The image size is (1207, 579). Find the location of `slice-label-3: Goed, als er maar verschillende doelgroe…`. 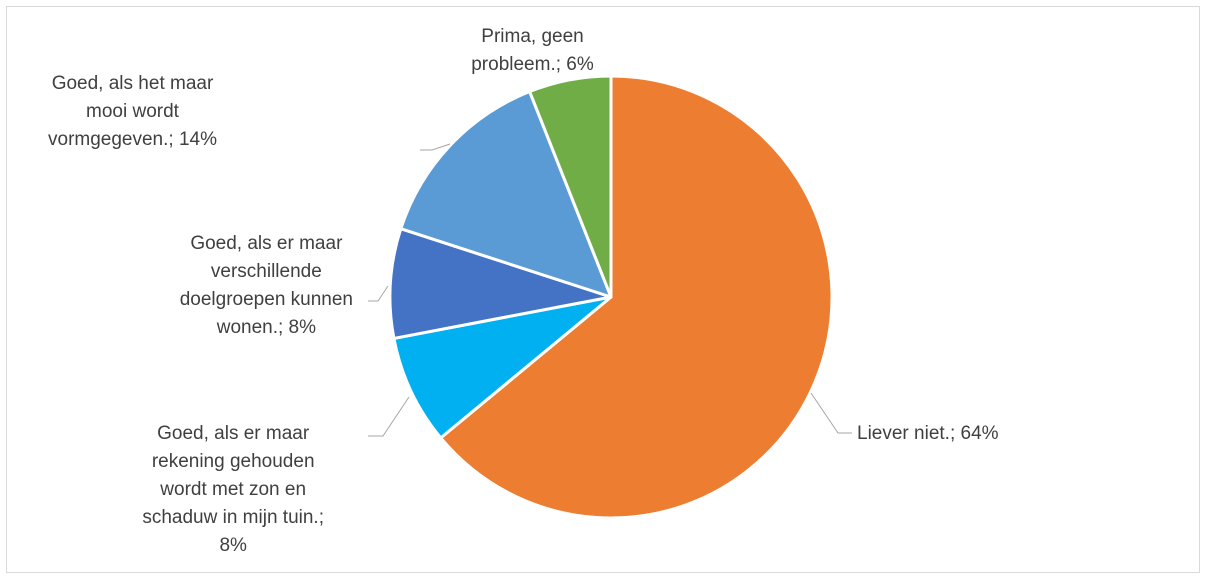

slice-label-3: Goed, als er maar verschillende doelgroe… is located at coordinates (266, 285).